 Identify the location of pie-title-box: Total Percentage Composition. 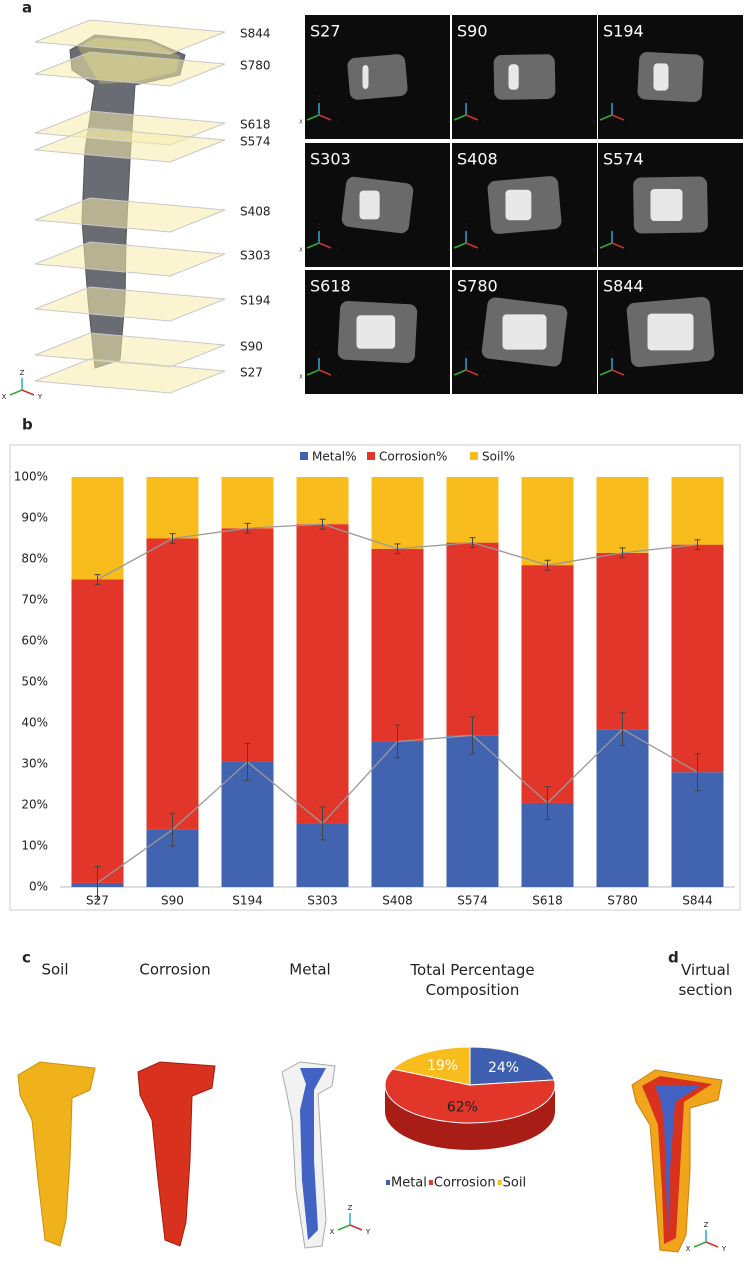
(472, 980).